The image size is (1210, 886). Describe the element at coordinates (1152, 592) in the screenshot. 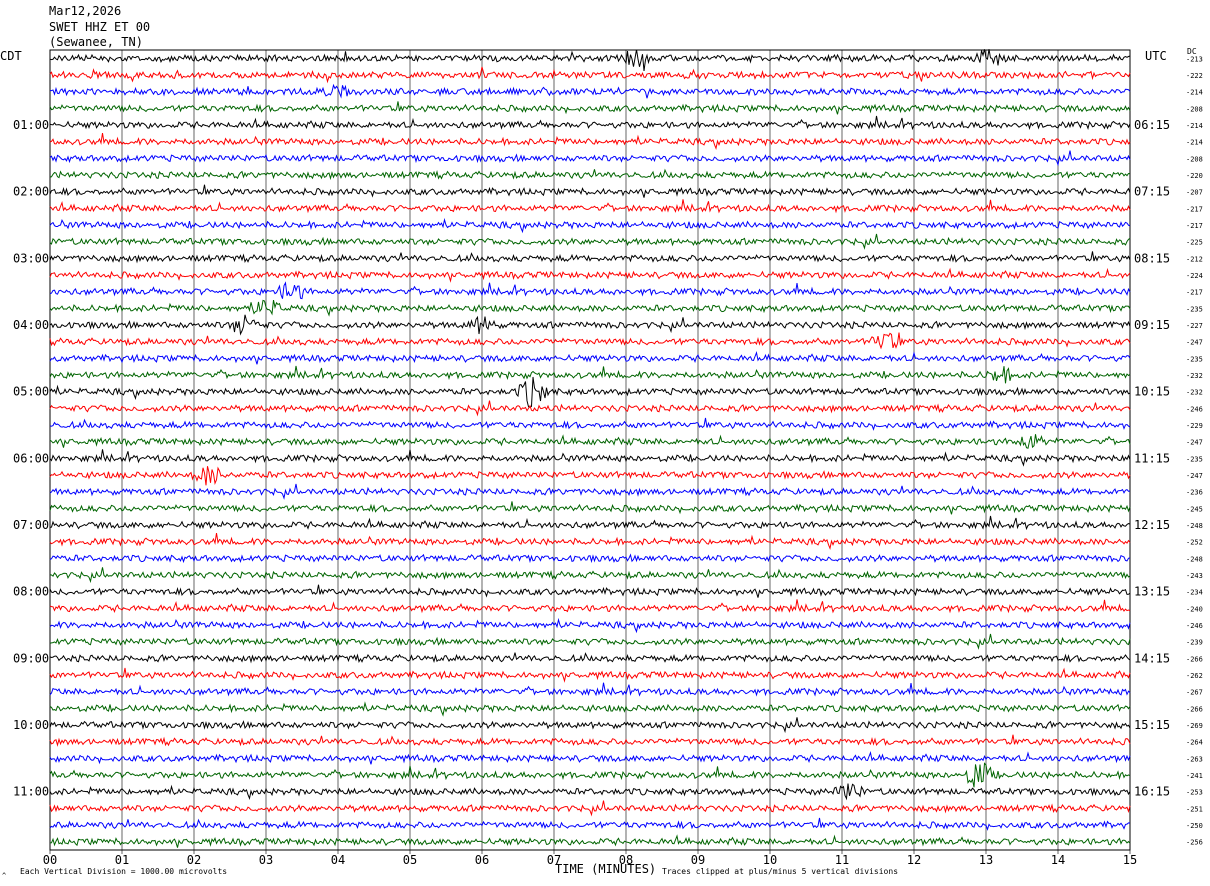

I see `right-time-label: 13:15` at that location.